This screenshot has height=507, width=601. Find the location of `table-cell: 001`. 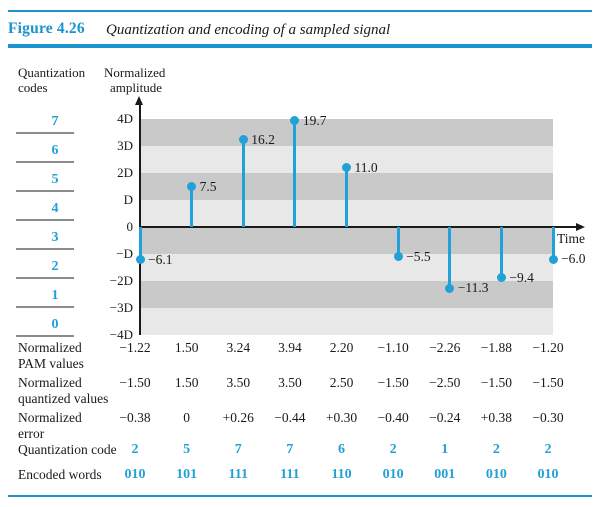

table-cell: 001 is located at coordinates (445, 474).